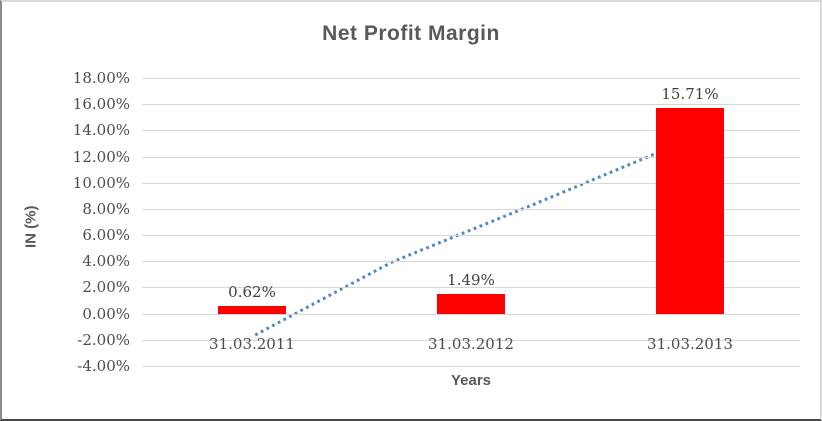 Image resolution: width=822 pixels, height=421 pixels. I want to click on y-tick-label: 16.00%, so click(101, 104).